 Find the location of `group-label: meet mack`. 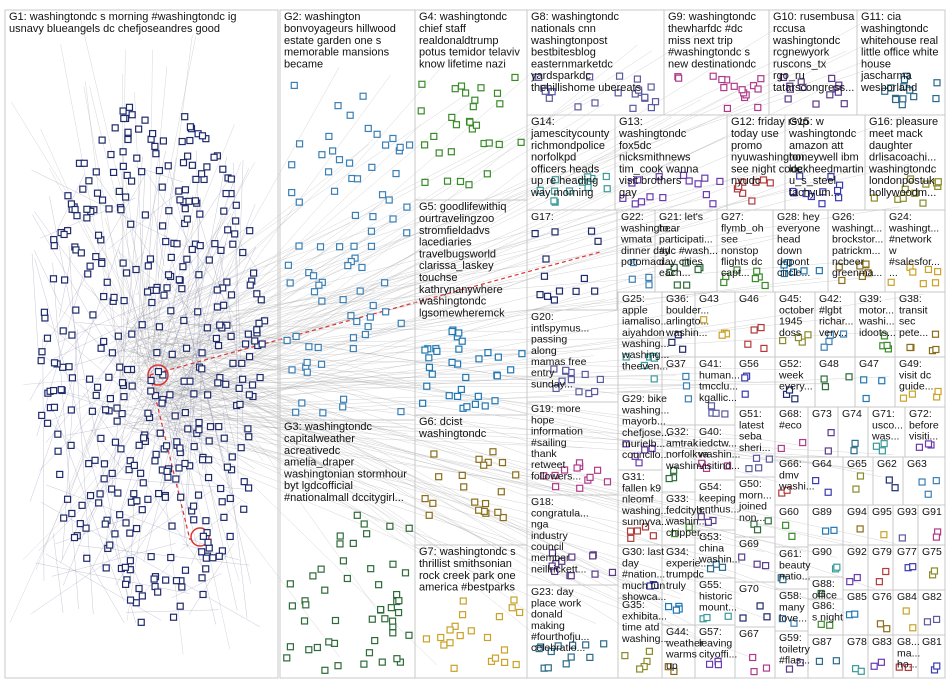

group-label: meet mack is located at coordinates (896, 134).